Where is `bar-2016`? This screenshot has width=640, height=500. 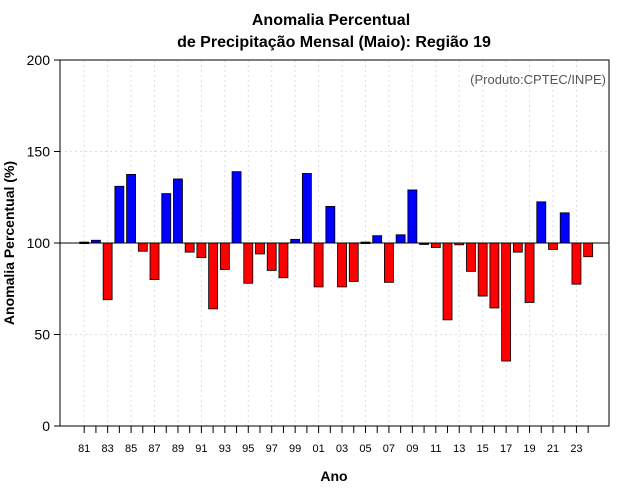
bar-2016 is located at coordinates (494, 275).